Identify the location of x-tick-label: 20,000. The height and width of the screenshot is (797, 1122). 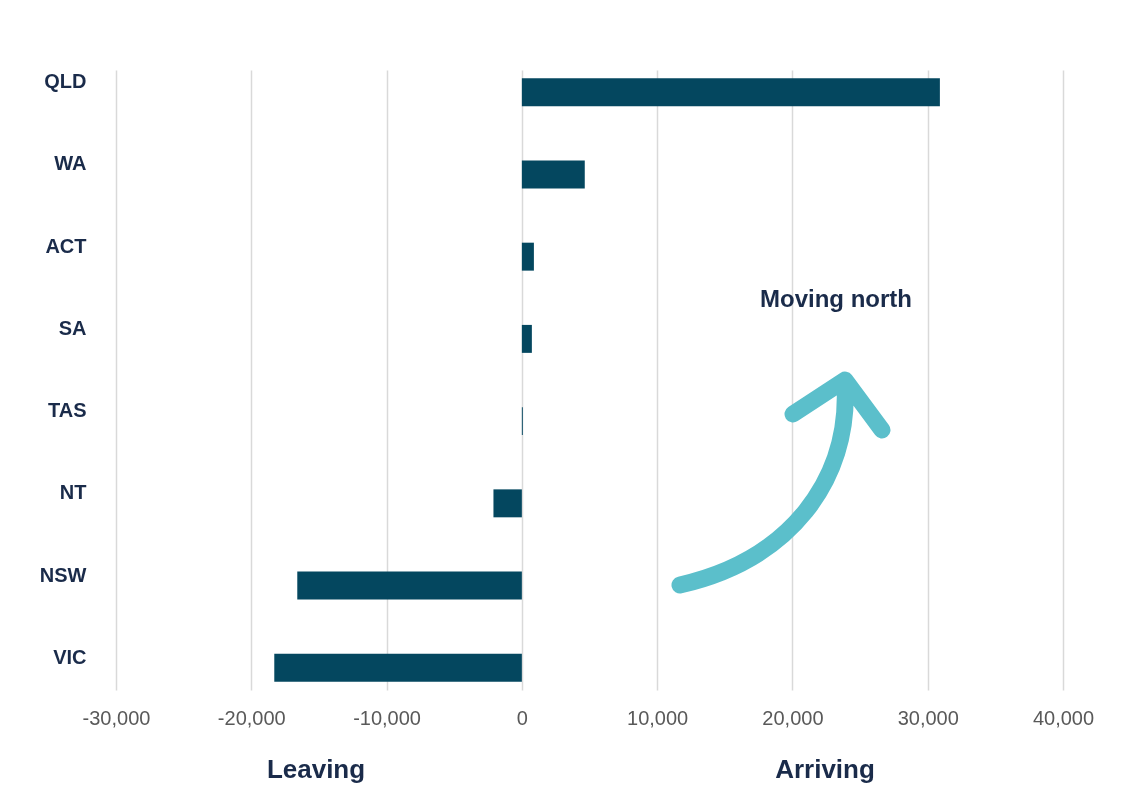
(793, 717).